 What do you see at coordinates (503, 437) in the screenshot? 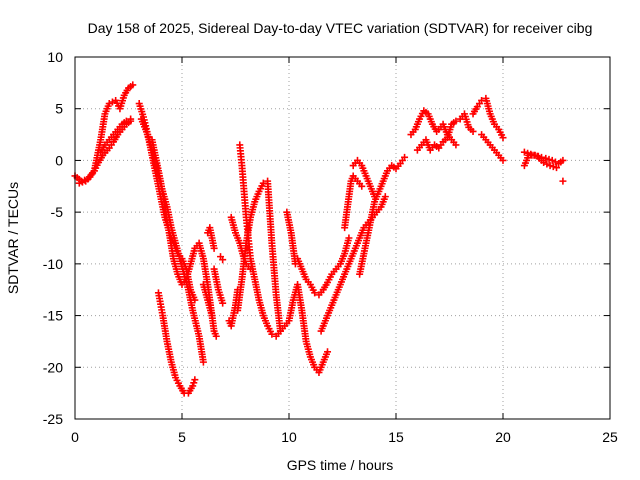
I see `x-tick-label: 20` at bounding box center [503, 437].